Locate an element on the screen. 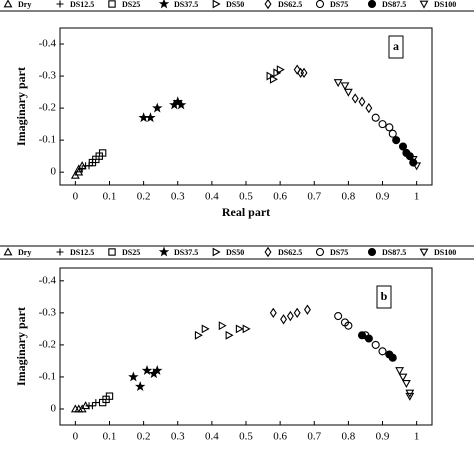  x-tick-label: 0.8 is located at coordinates (349, 197).